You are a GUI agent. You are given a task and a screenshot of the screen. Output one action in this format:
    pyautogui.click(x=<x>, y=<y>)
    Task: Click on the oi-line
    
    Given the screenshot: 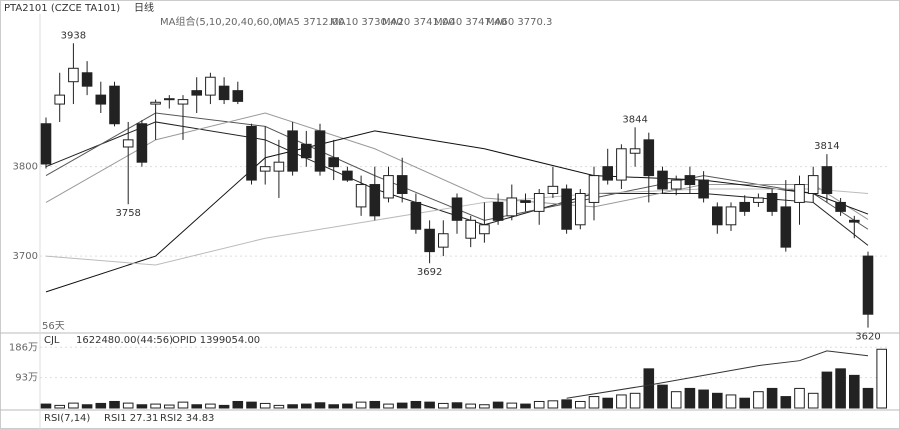 What is the action you would take?
    pyautogui.click(x=717, y=374)
    